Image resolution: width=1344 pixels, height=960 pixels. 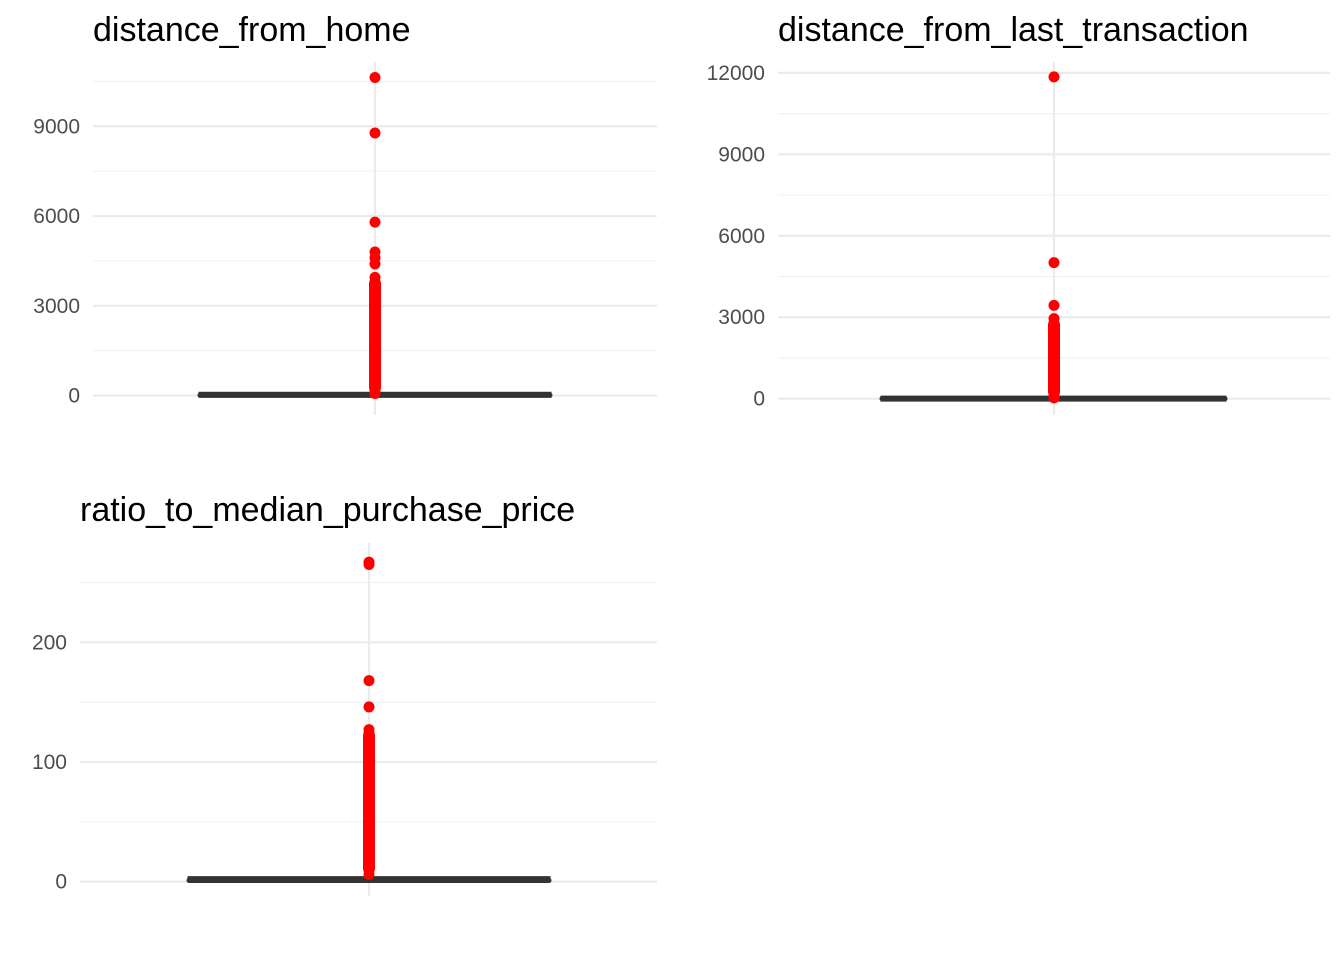 What do you see at coordinates (736, 73) in the screenshot?
I see `y-tick-label: 12000` at bounding box center [736, 73].